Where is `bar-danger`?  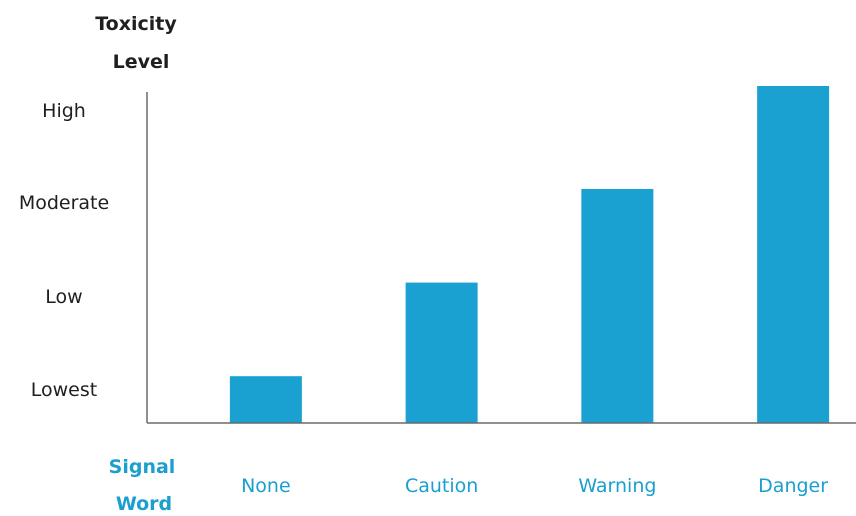
bar-danger is located at coordinates (793, 254).